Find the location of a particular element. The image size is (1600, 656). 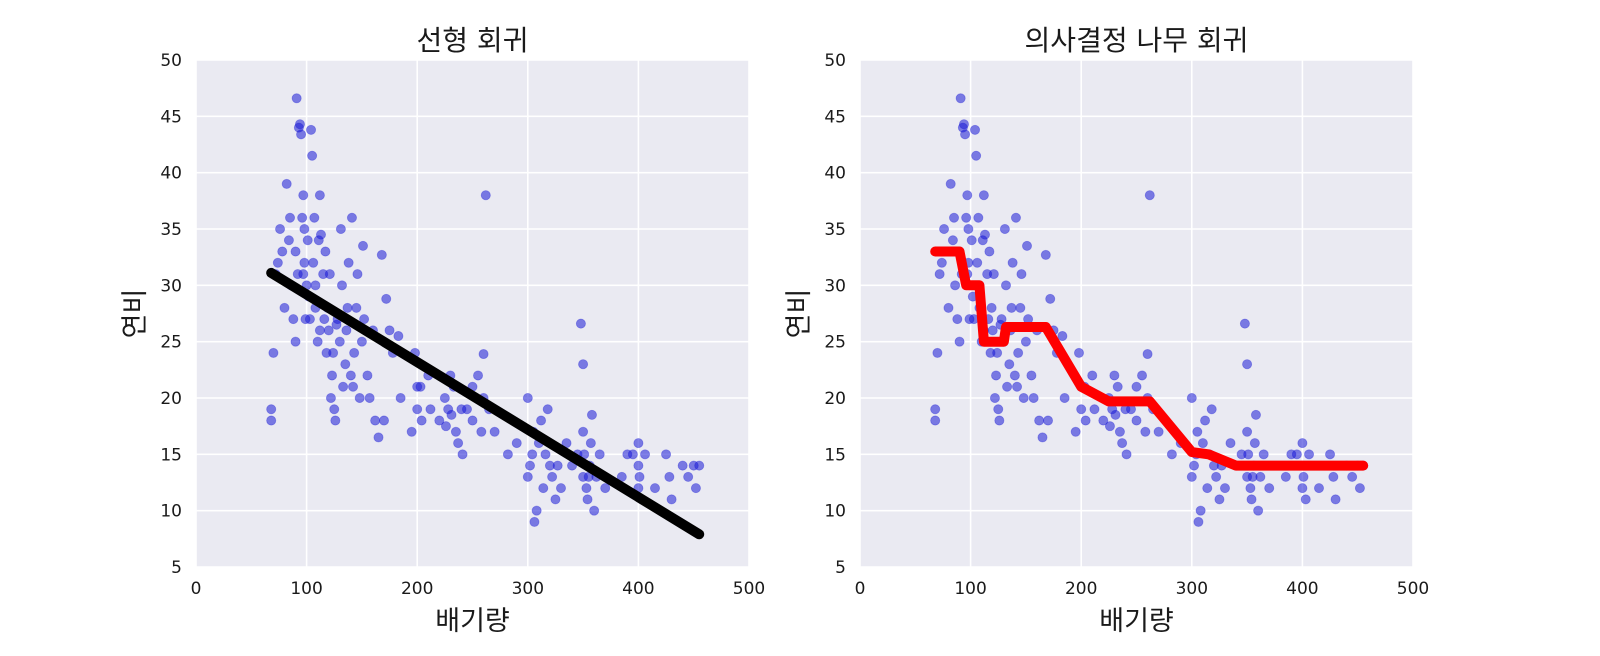

y-tick-label: 15 is located at coordinates (171, 455).